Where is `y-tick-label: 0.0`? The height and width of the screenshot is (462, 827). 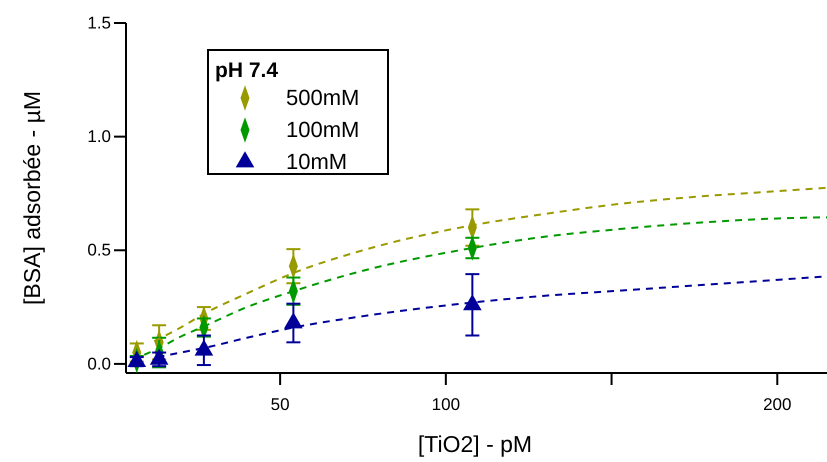 y-tick-label: 0.0 is located at coordinates (99, 364).